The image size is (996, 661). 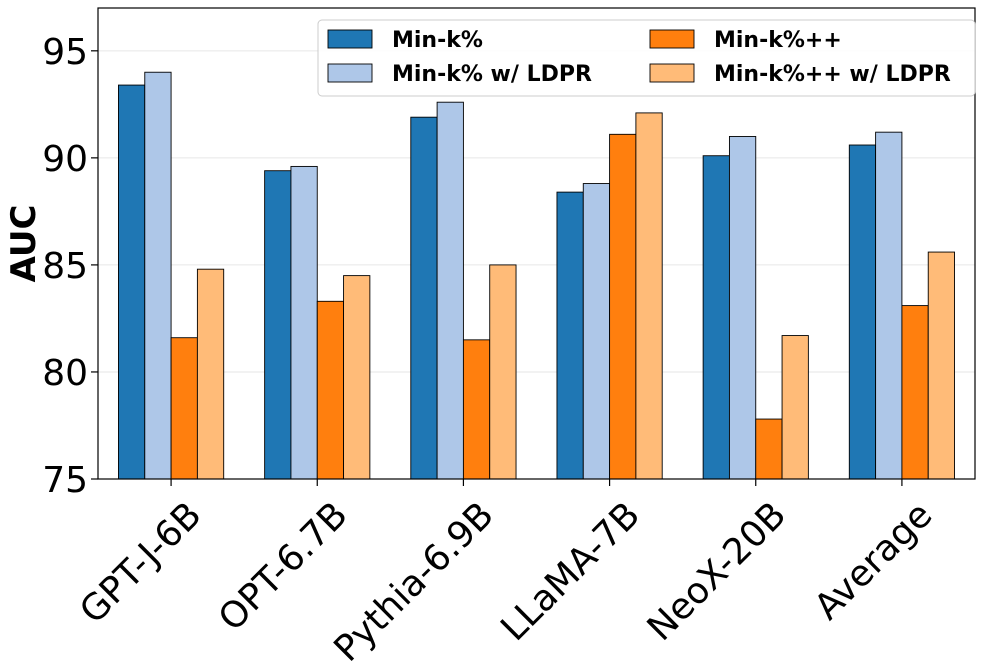 I want to click on x-tick-label: OPT-6.7B, so click(x=283, y=566).